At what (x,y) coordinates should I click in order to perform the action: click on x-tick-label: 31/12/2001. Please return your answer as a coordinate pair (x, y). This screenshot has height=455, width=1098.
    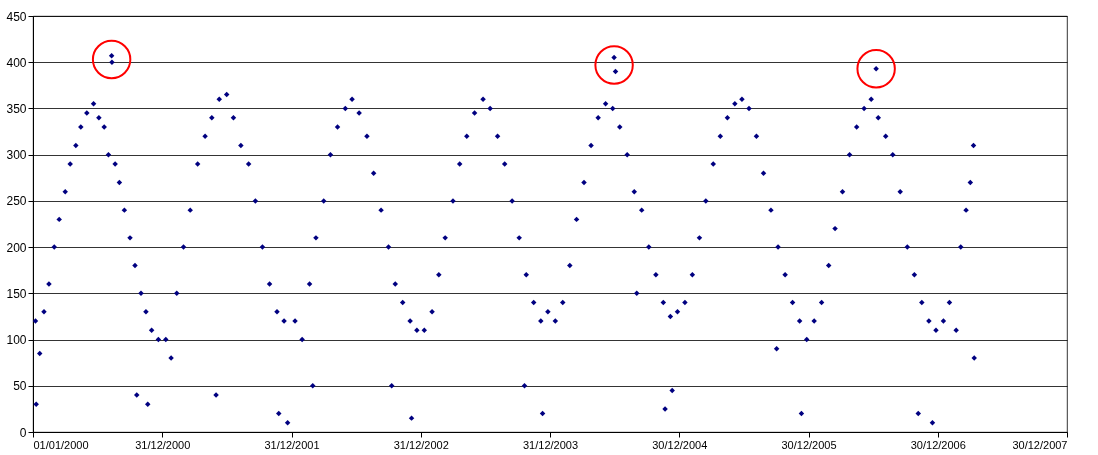
    Looking at the image, I should click on (292, 444).